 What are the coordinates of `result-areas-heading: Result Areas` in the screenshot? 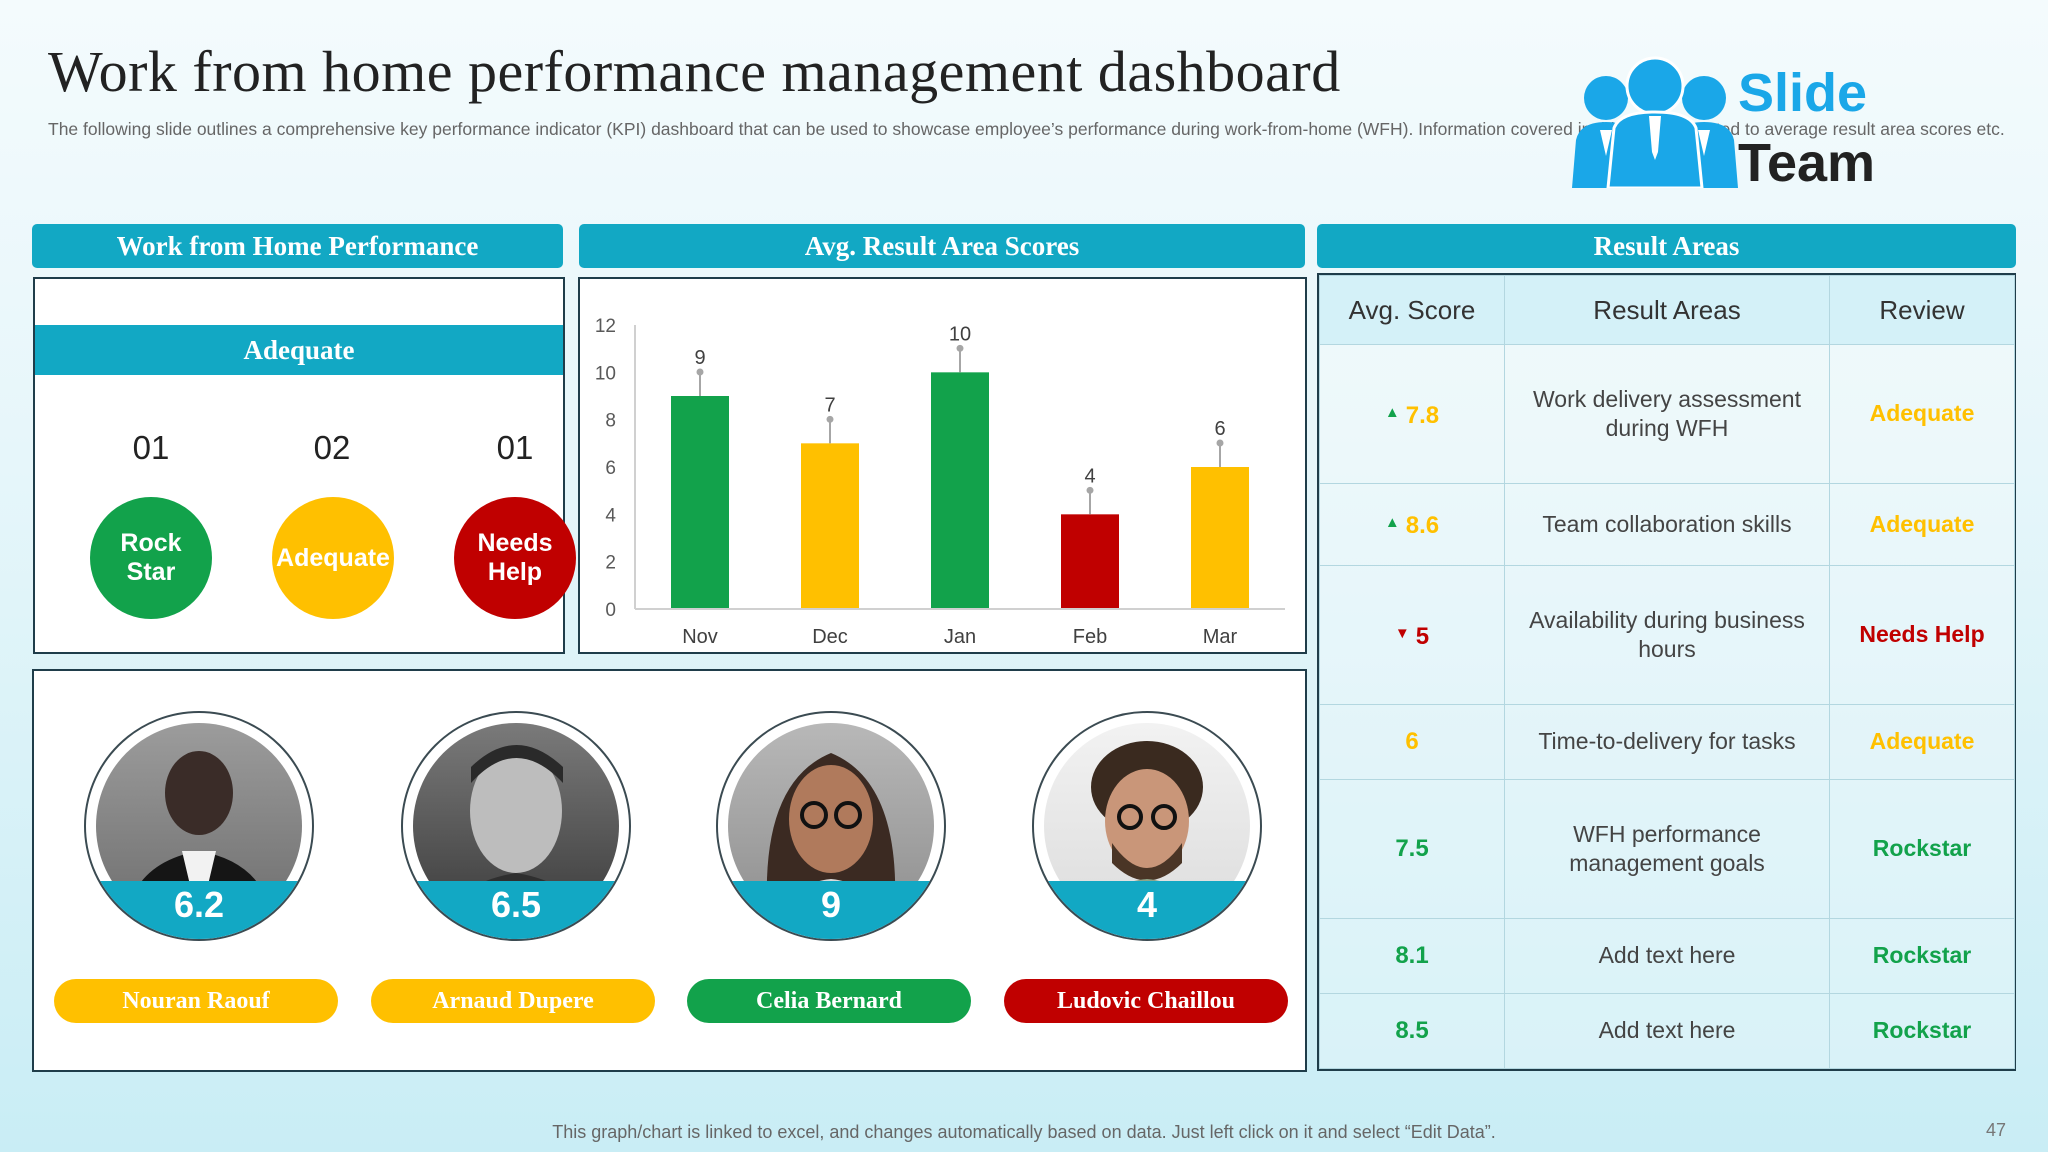 It's located at (1666, 246).